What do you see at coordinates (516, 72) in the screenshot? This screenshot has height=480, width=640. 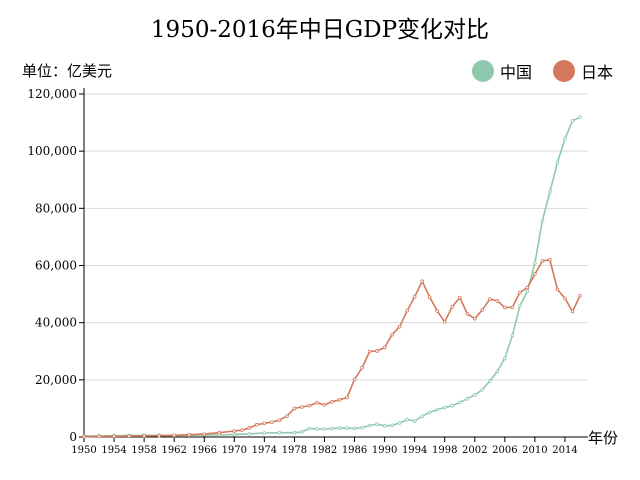 I see `legend-label-china: 中国` at bounding box center [516, 72].